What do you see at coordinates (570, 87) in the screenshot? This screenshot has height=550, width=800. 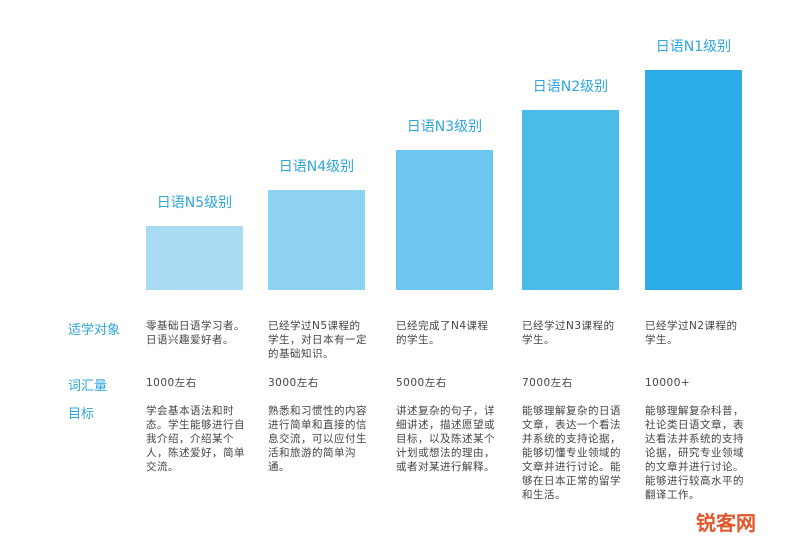 I see `level-title: 日语N2级别` at bounding box center [570, 87].